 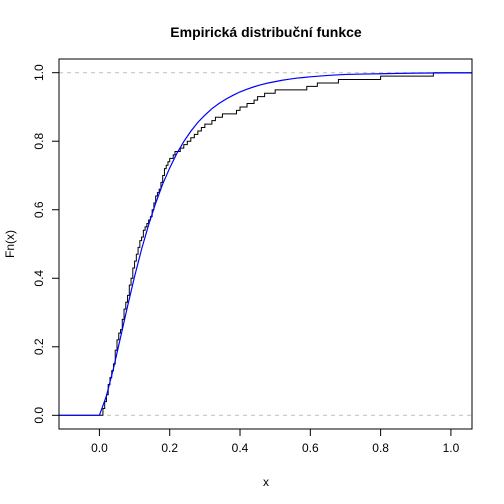 I want to click on y-axis: 0.0 0.2 0.4 0.6 0.8 1.0, so click(x=45, y=244).